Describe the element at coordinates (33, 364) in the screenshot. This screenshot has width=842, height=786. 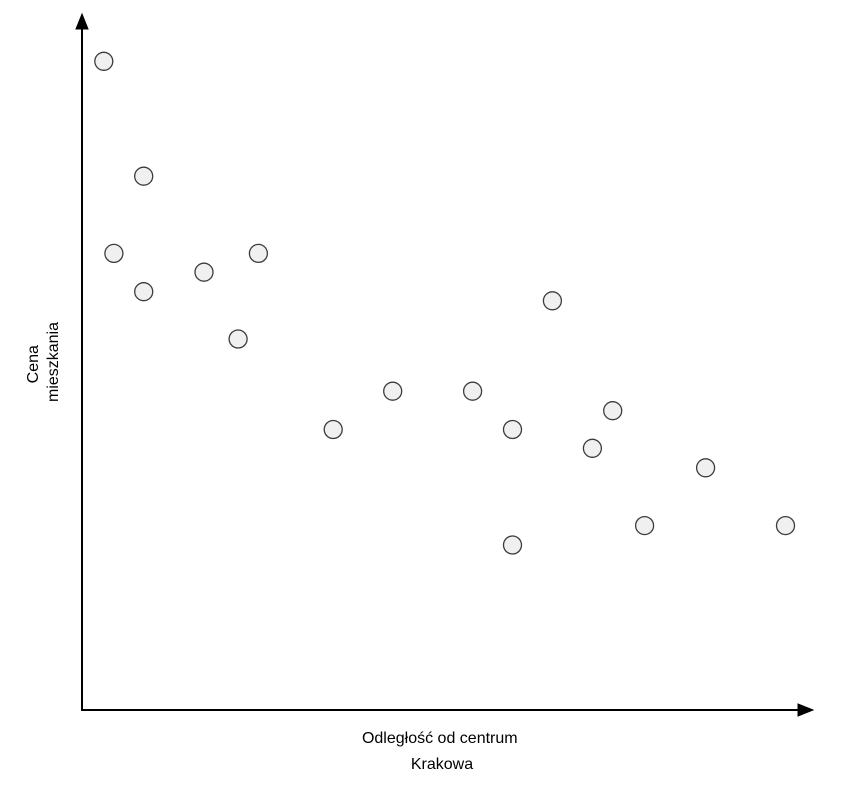
I see `y-axis-label-line-1: Cena` at that location.